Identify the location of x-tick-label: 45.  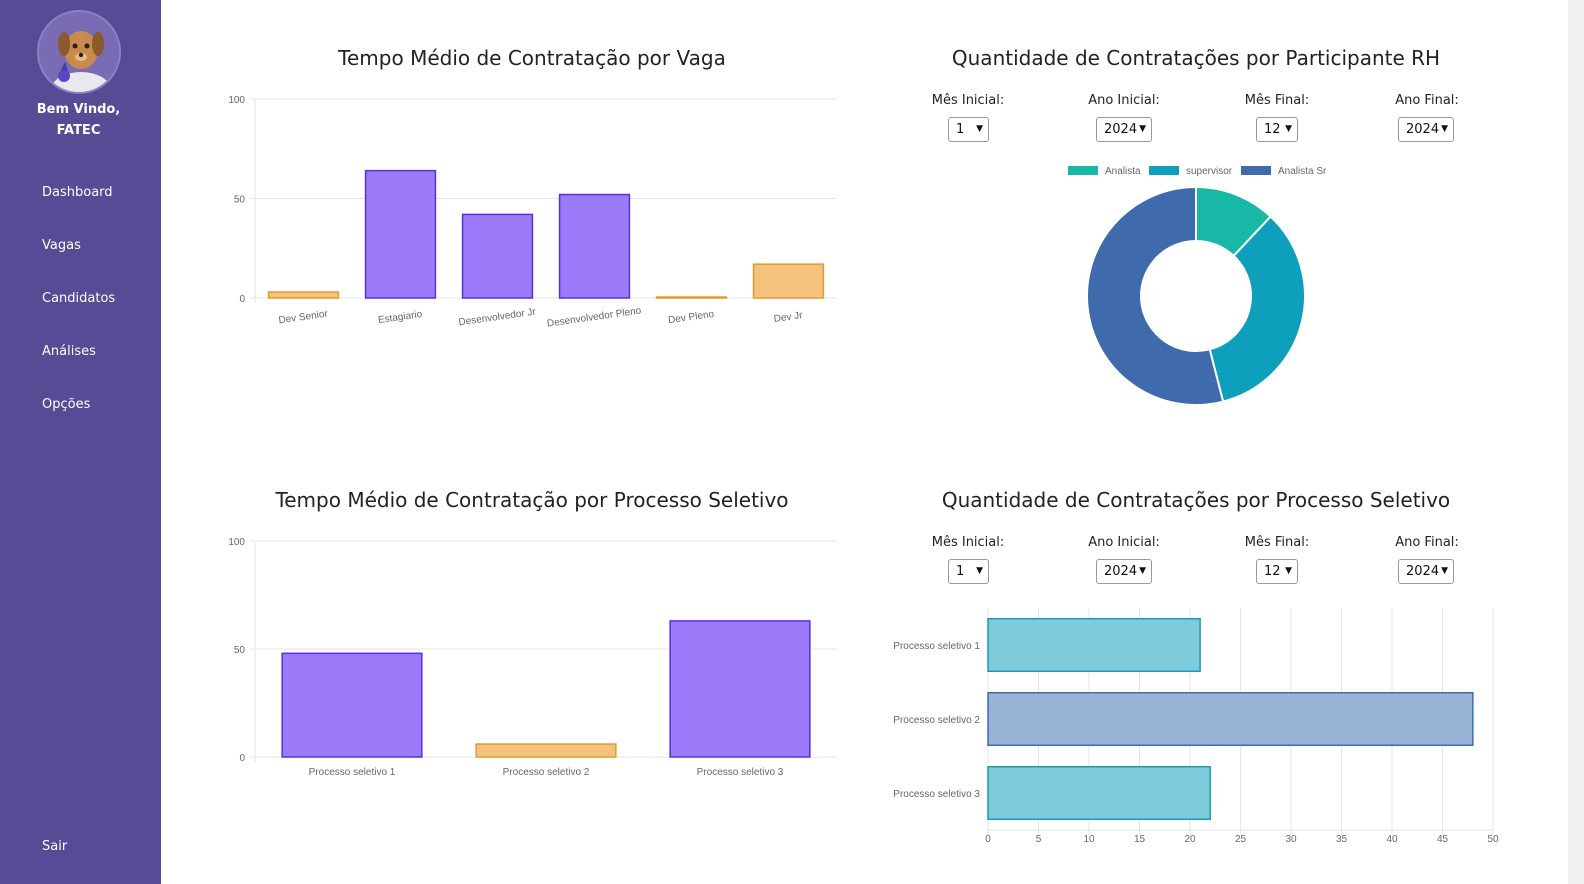
(1443, 839).